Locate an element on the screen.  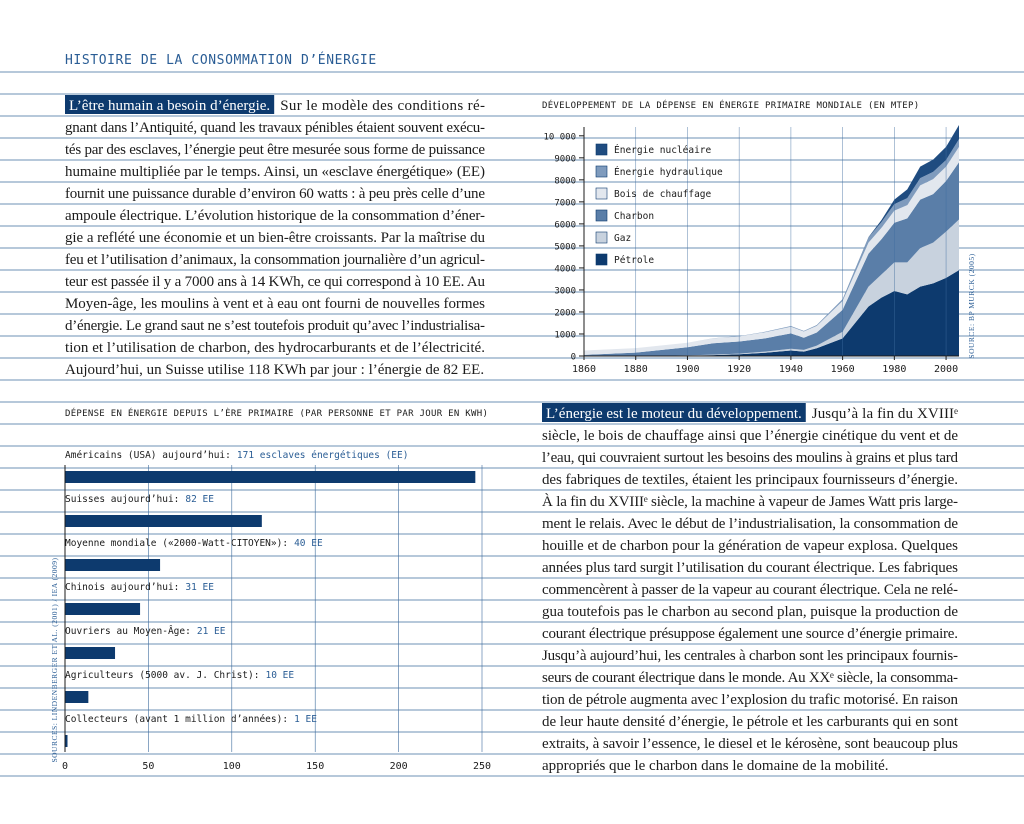
x-tick-label: 1960 is located at coordinates (843, 369).